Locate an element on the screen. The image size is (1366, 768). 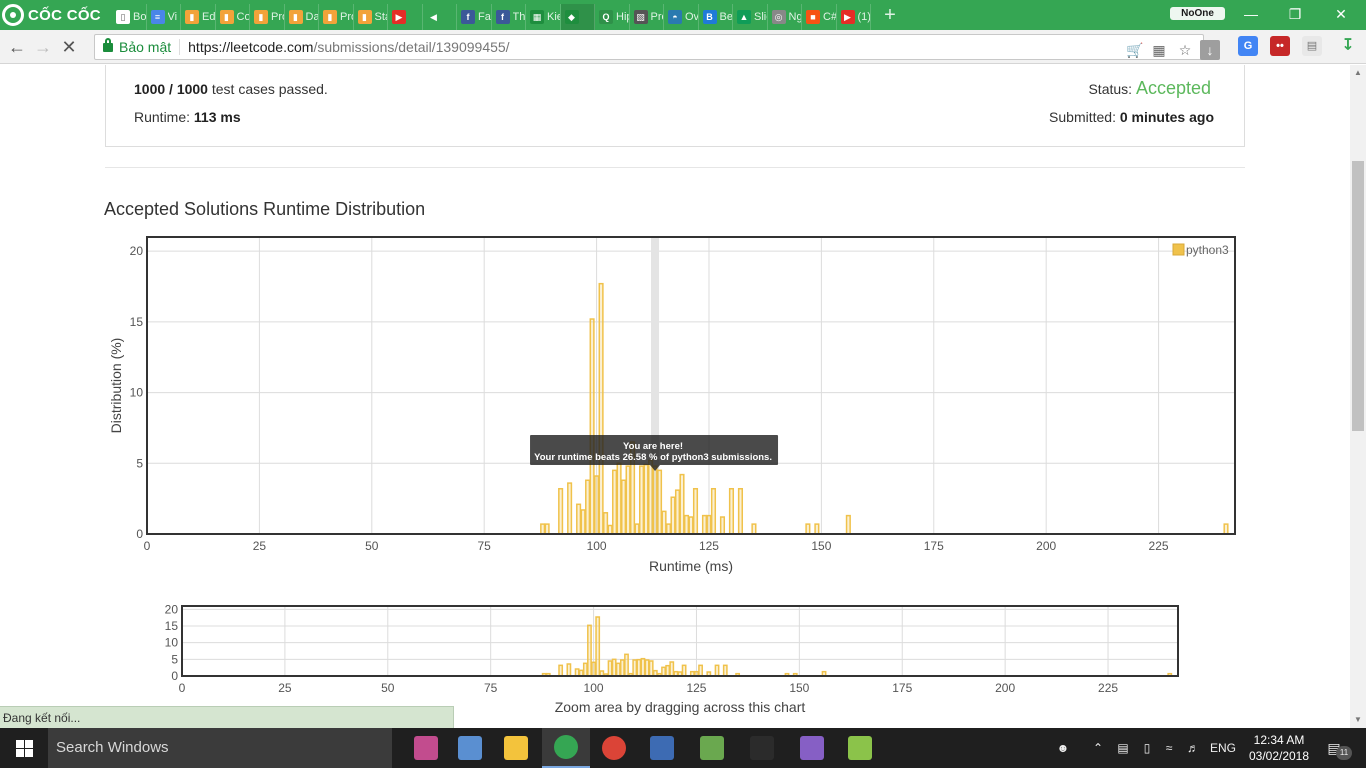
back-arrow-icon: ← is located at coordinates (17, 46).